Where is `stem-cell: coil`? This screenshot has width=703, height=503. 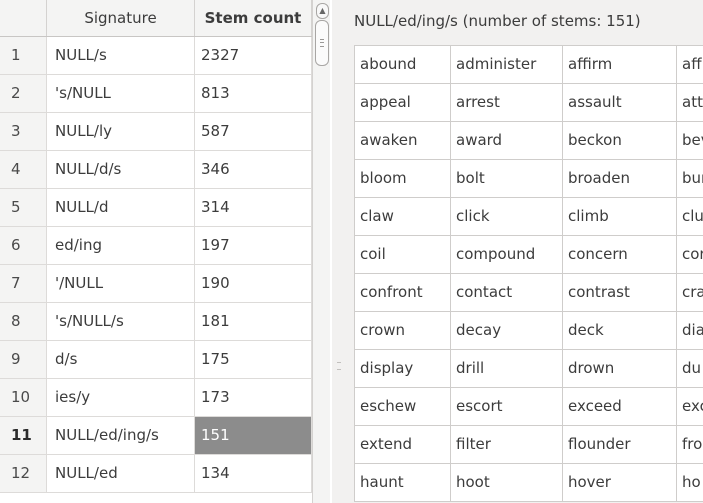 stem-cell: coil is located at coordinates (403, 254).